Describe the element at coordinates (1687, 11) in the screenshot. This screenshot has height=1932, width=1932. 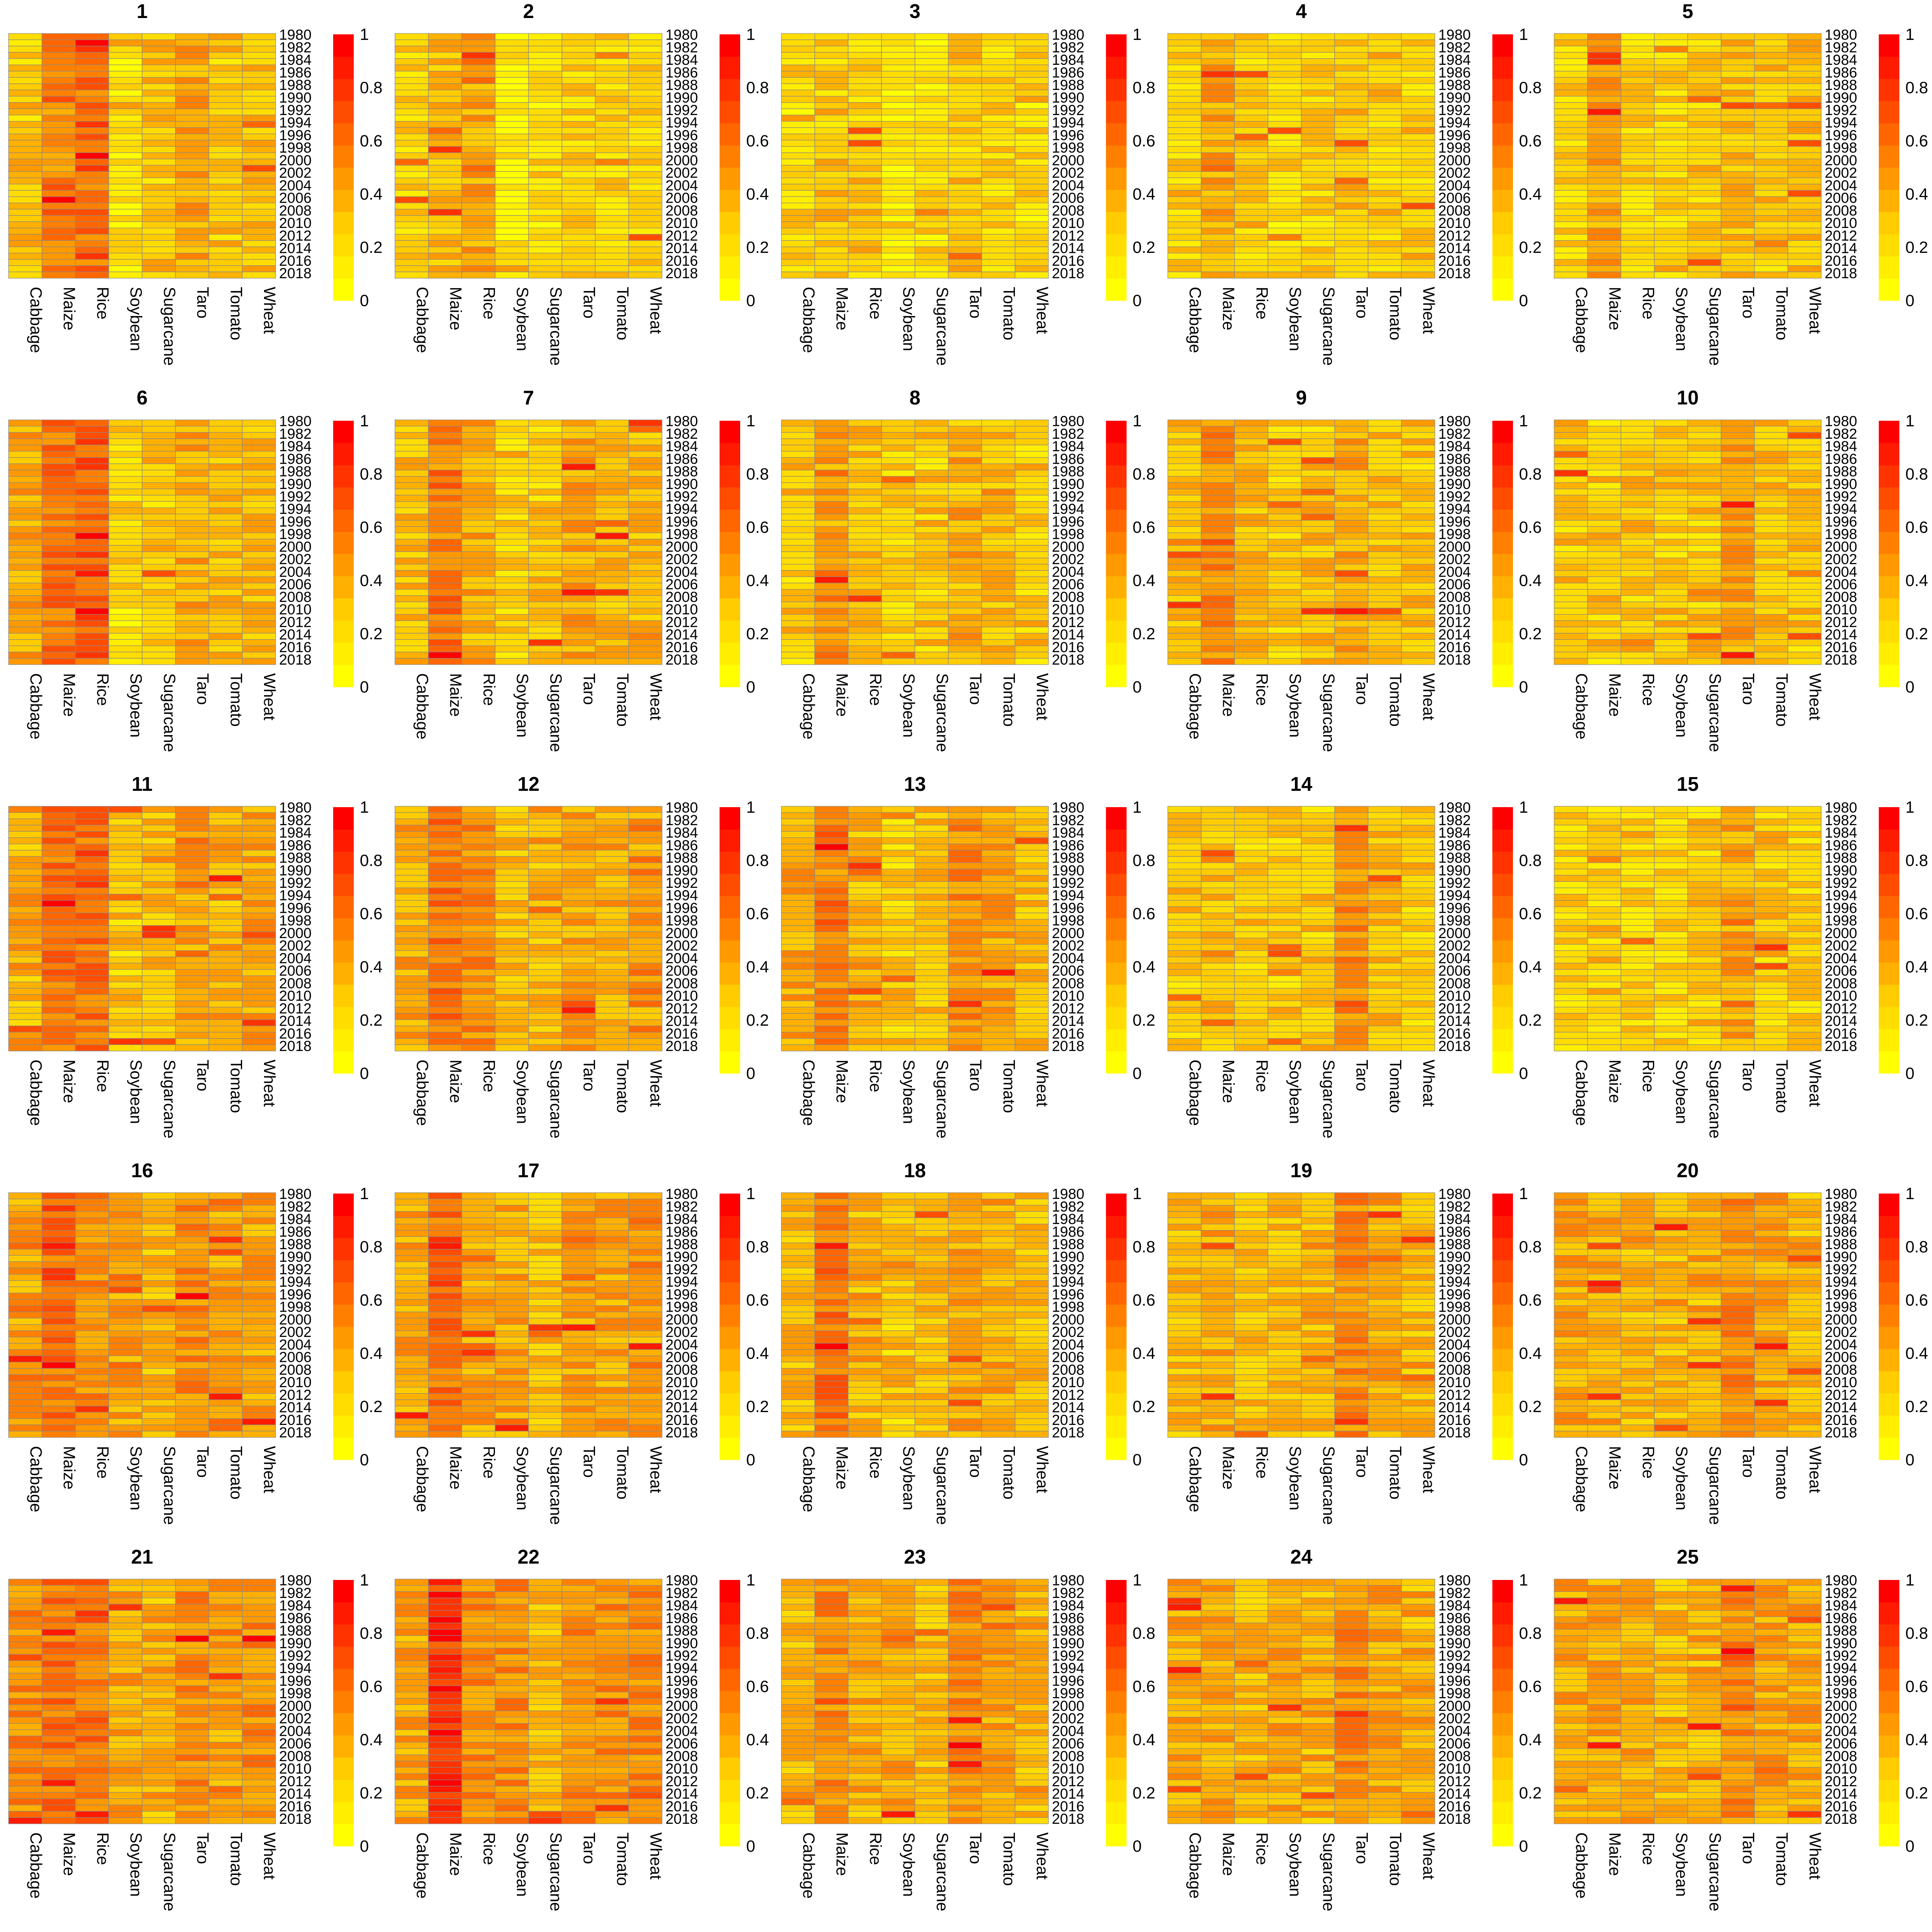
I see `panel-title: 5` at that location.